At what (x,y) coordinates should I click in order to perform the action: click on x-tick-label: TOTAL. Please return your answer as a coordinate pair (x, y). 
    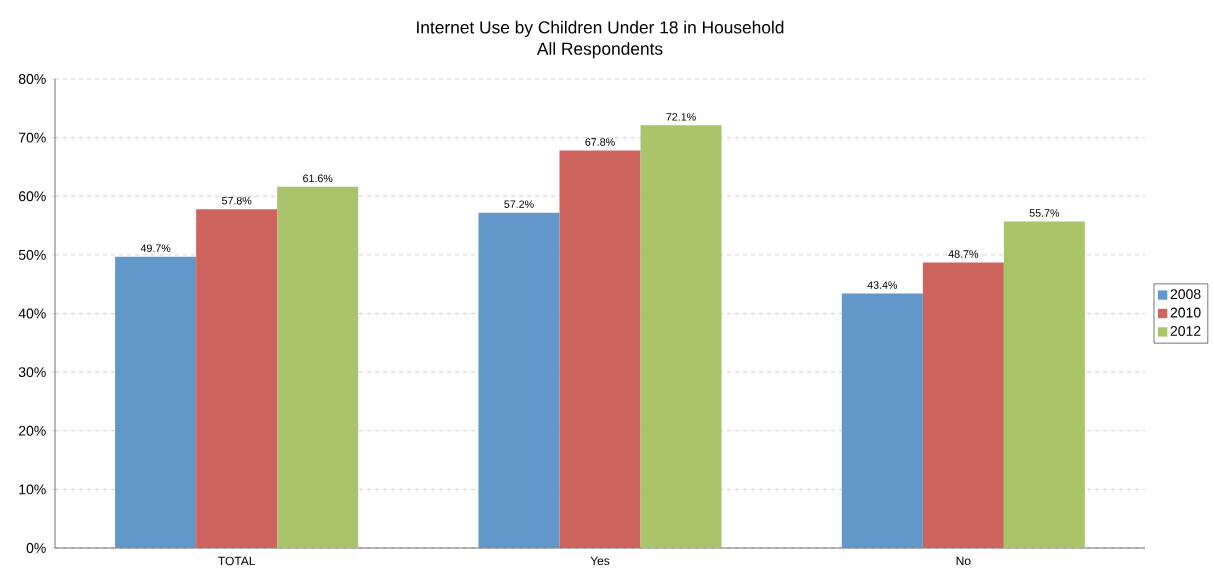
    Looking at the image, I should click on (237, 561).